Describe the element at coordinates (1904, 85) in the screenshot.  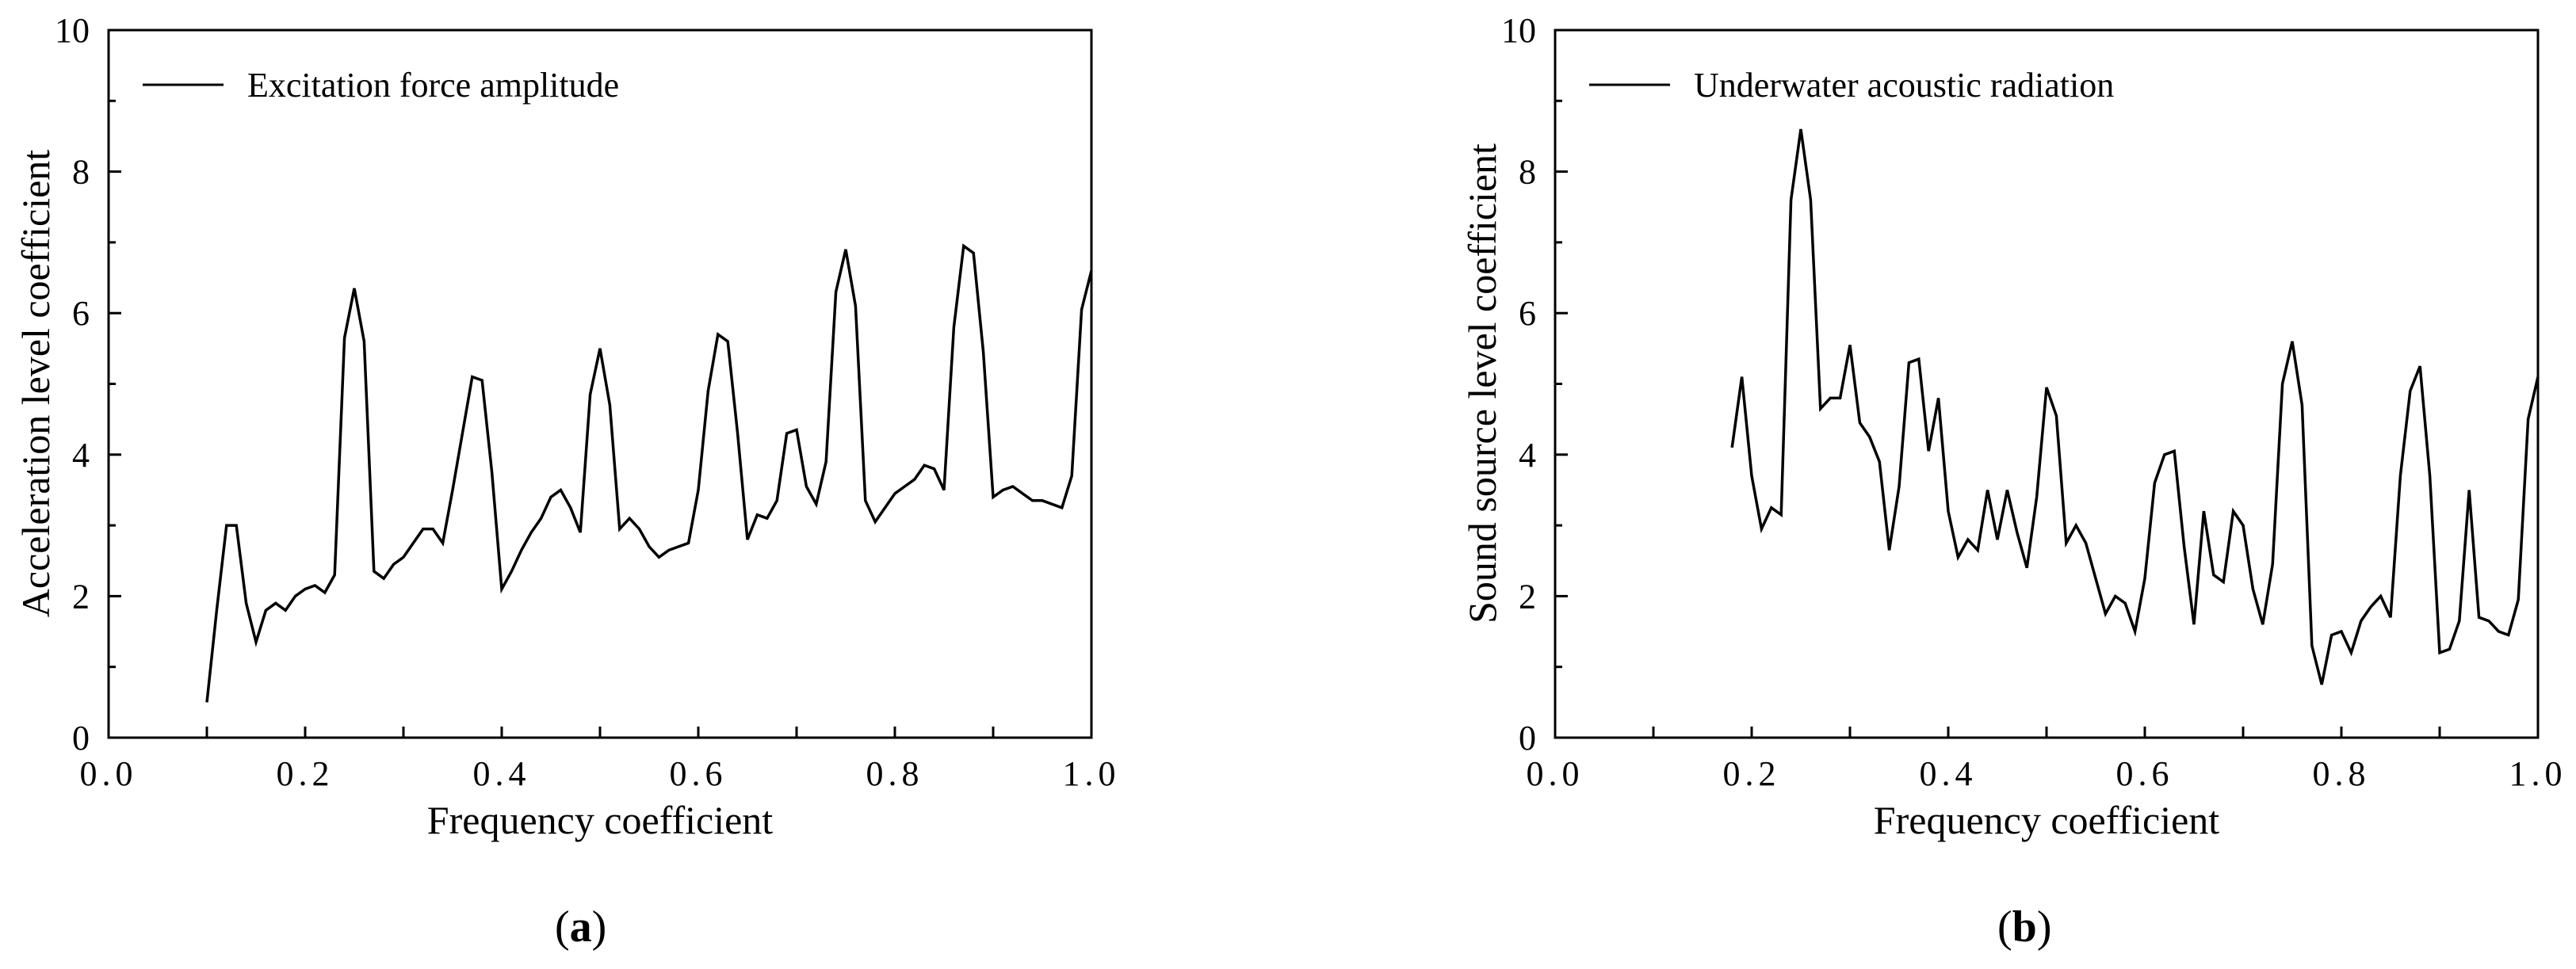
I see `legend-label: Underwater acoustic radiation` at that location.